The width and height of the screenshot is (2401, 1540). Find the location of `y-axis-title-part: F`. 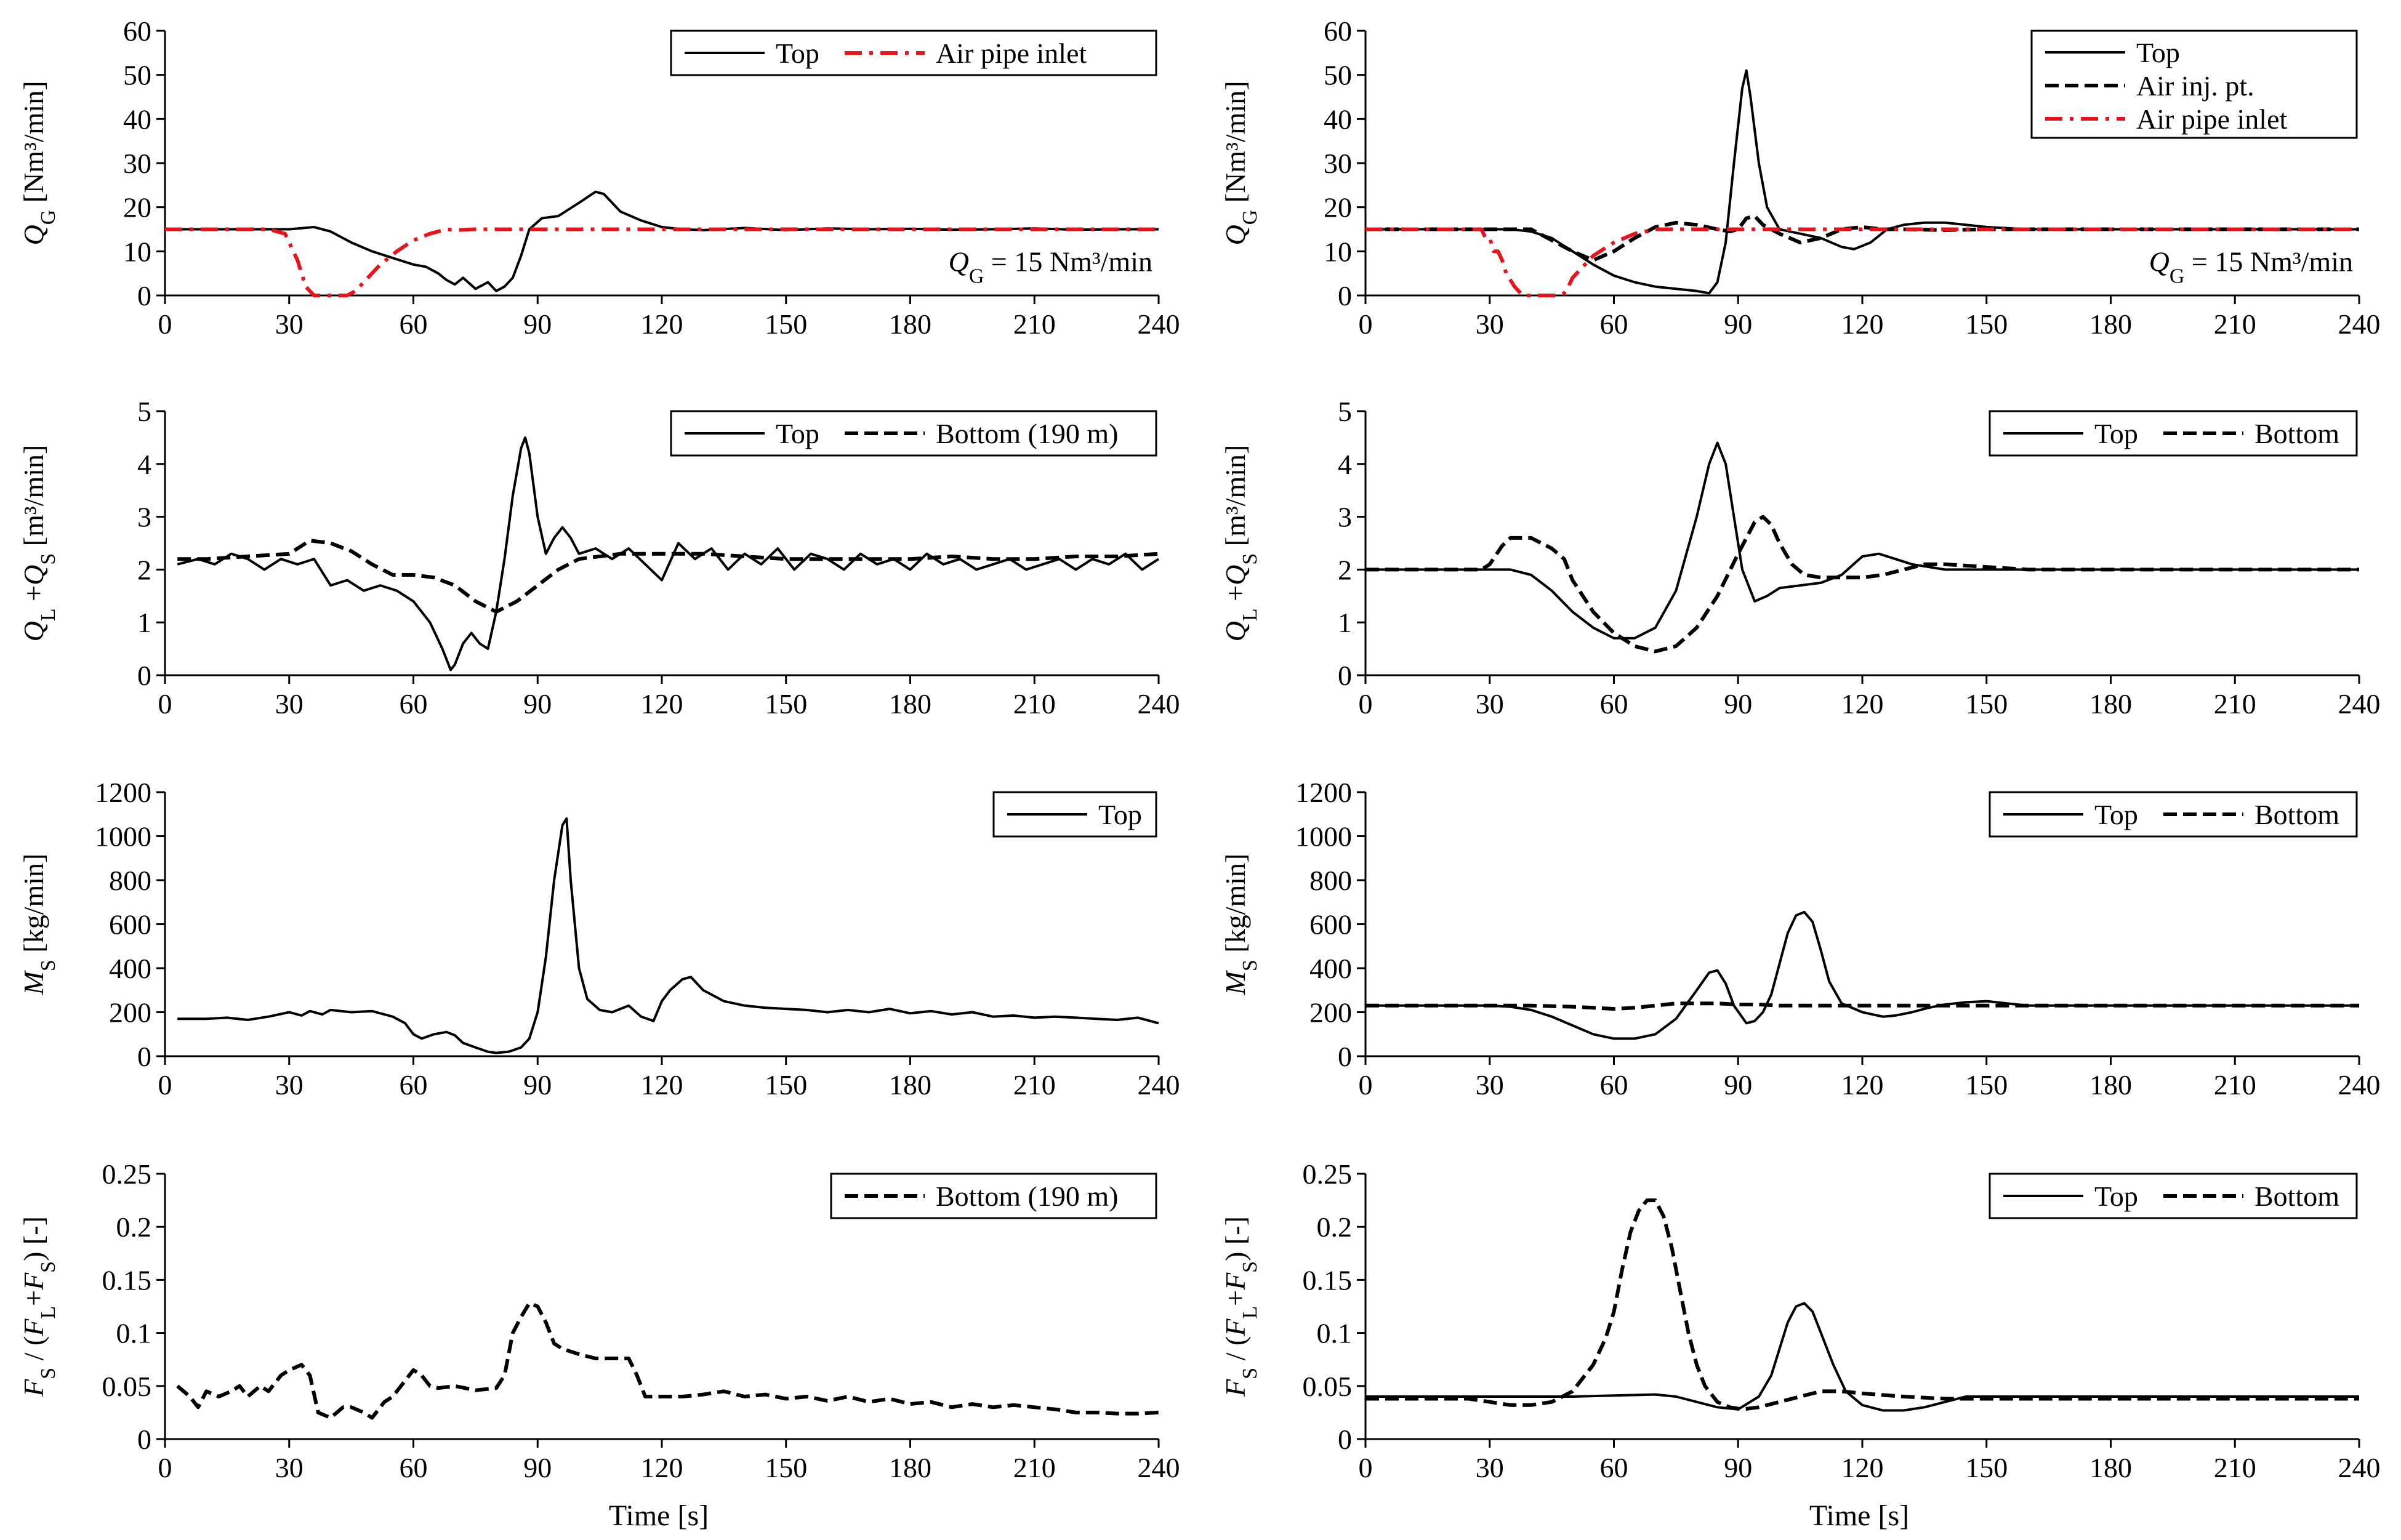

y-axis-title-part: F is located at coordinates (1235, 1327).